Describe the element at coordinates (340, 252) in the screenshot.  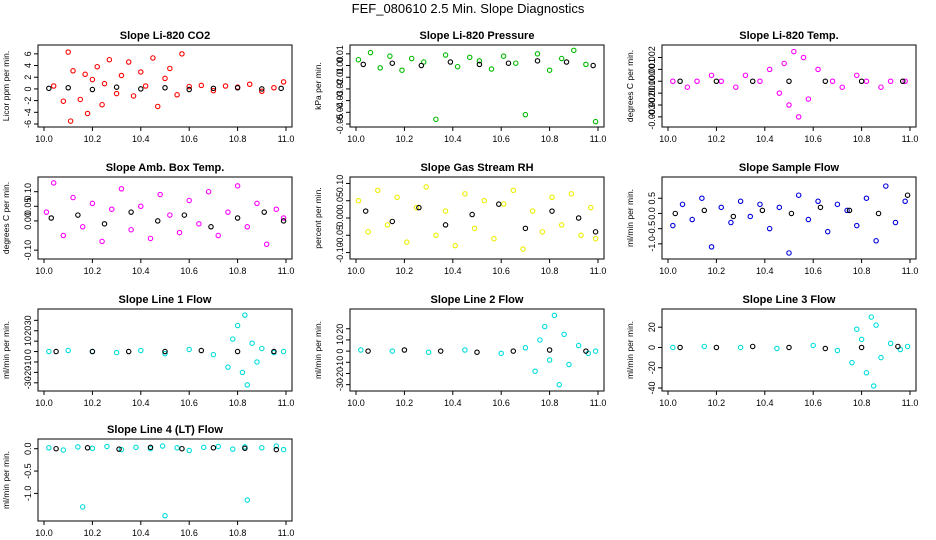
I see `y-tick-label: -0.10` at that location.